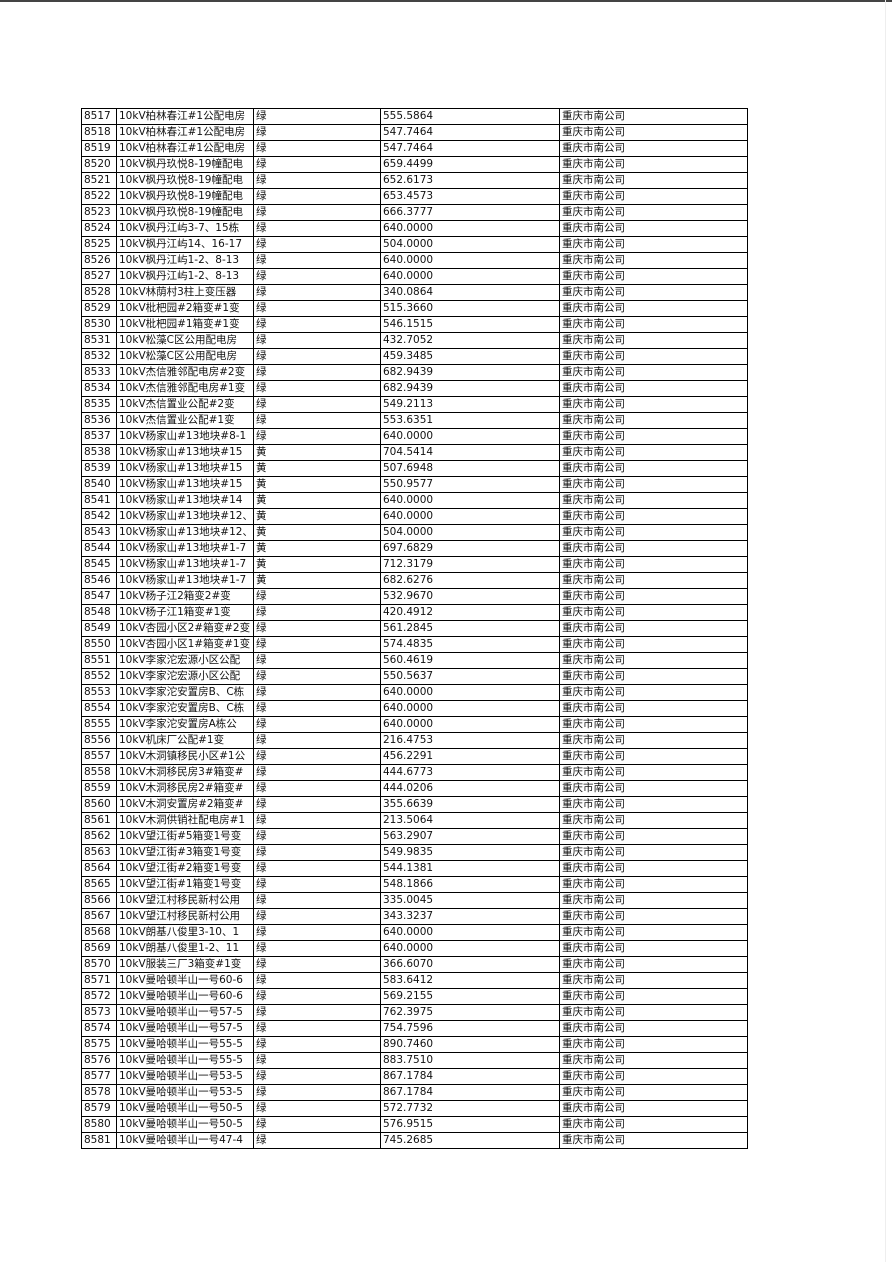 Image resolution: width=892 pixels, height=1262 pixels. What do you see at coordinates (414, 212) in the screenshot?
I see `table-row: 8523 10kV枫丹玖悦8-19幢配电绿 666.3777 重庆市南公司` at bounding box center [414, 212].